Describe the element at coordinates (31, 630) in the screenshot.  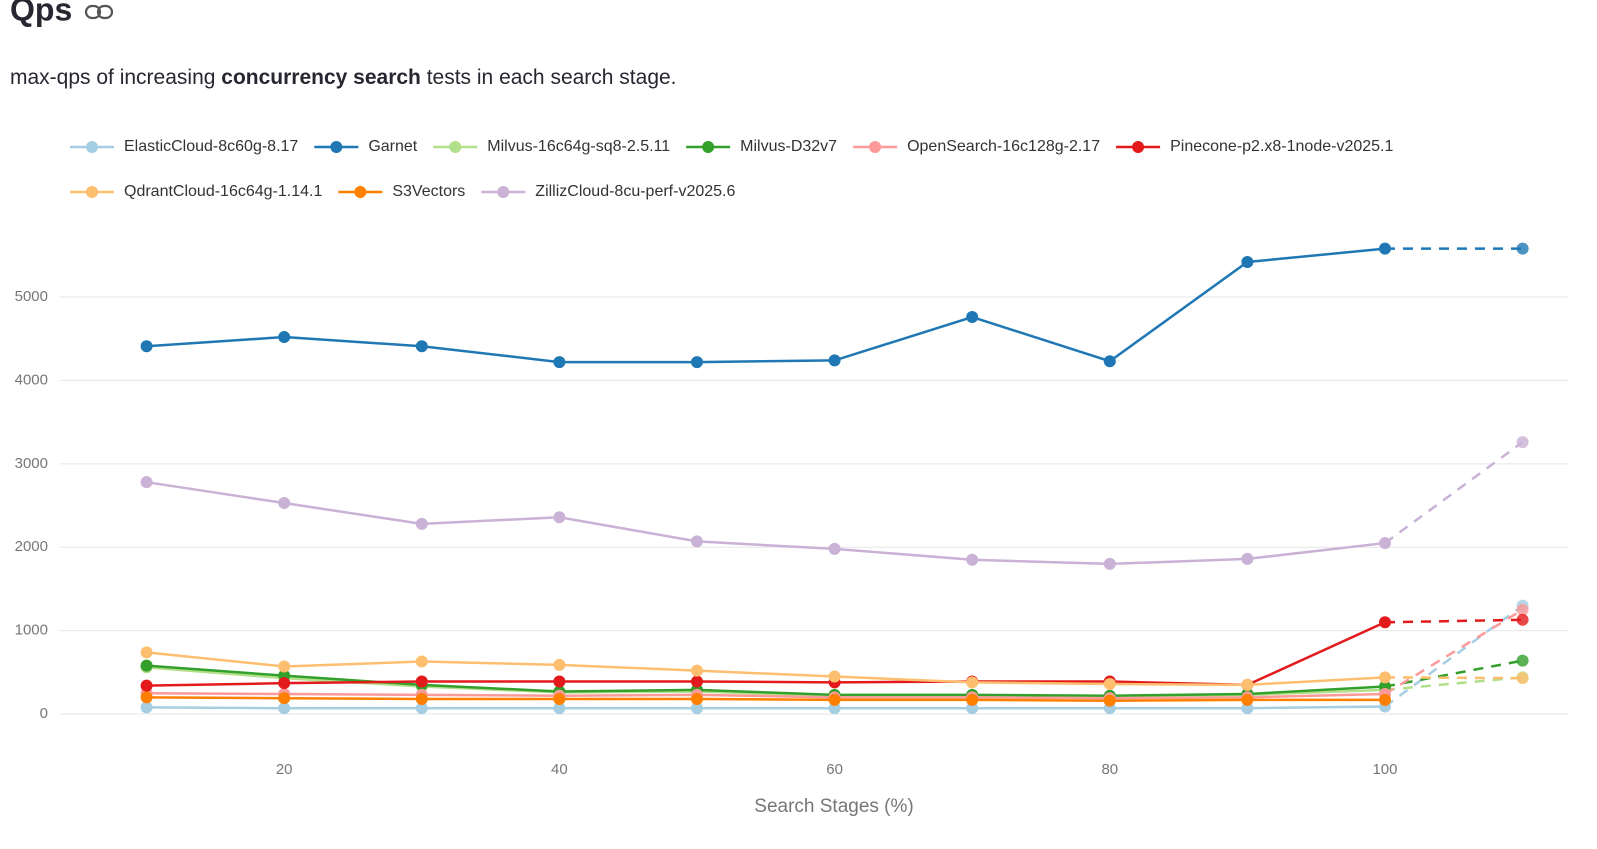
I see `y-tick-label: 1000` at that location.